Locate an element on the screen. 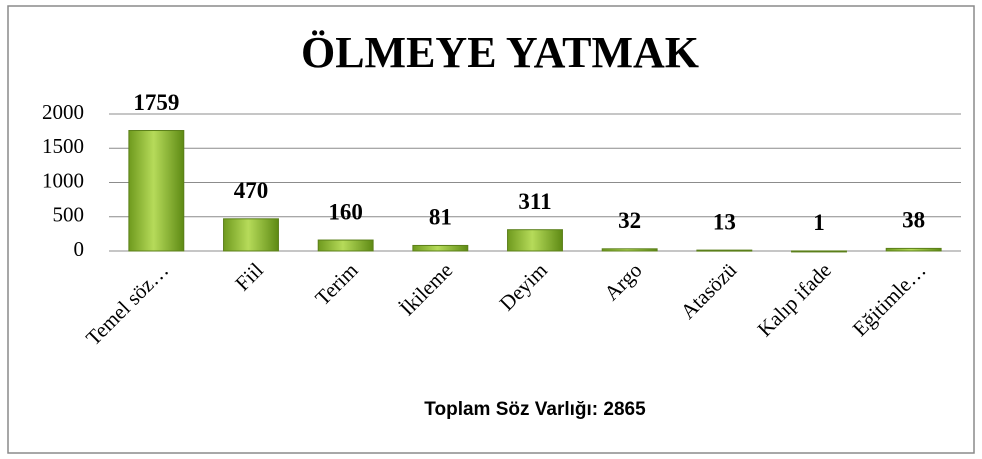 The width and height of the screenshot is (982, 459). chart-title: ÖLMEYE YATMAK is located at coordinates (500, 52).